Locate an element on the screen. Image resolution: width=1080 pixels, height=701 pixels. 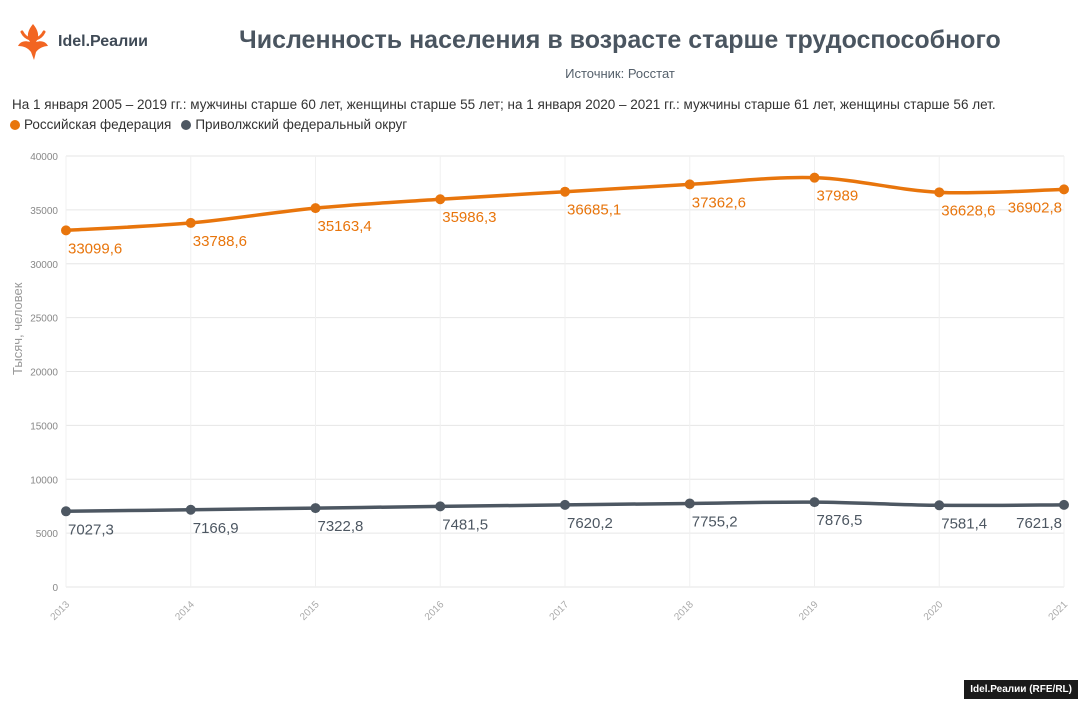
y-tick-label: 5000 is located at coordinates (47, 534).